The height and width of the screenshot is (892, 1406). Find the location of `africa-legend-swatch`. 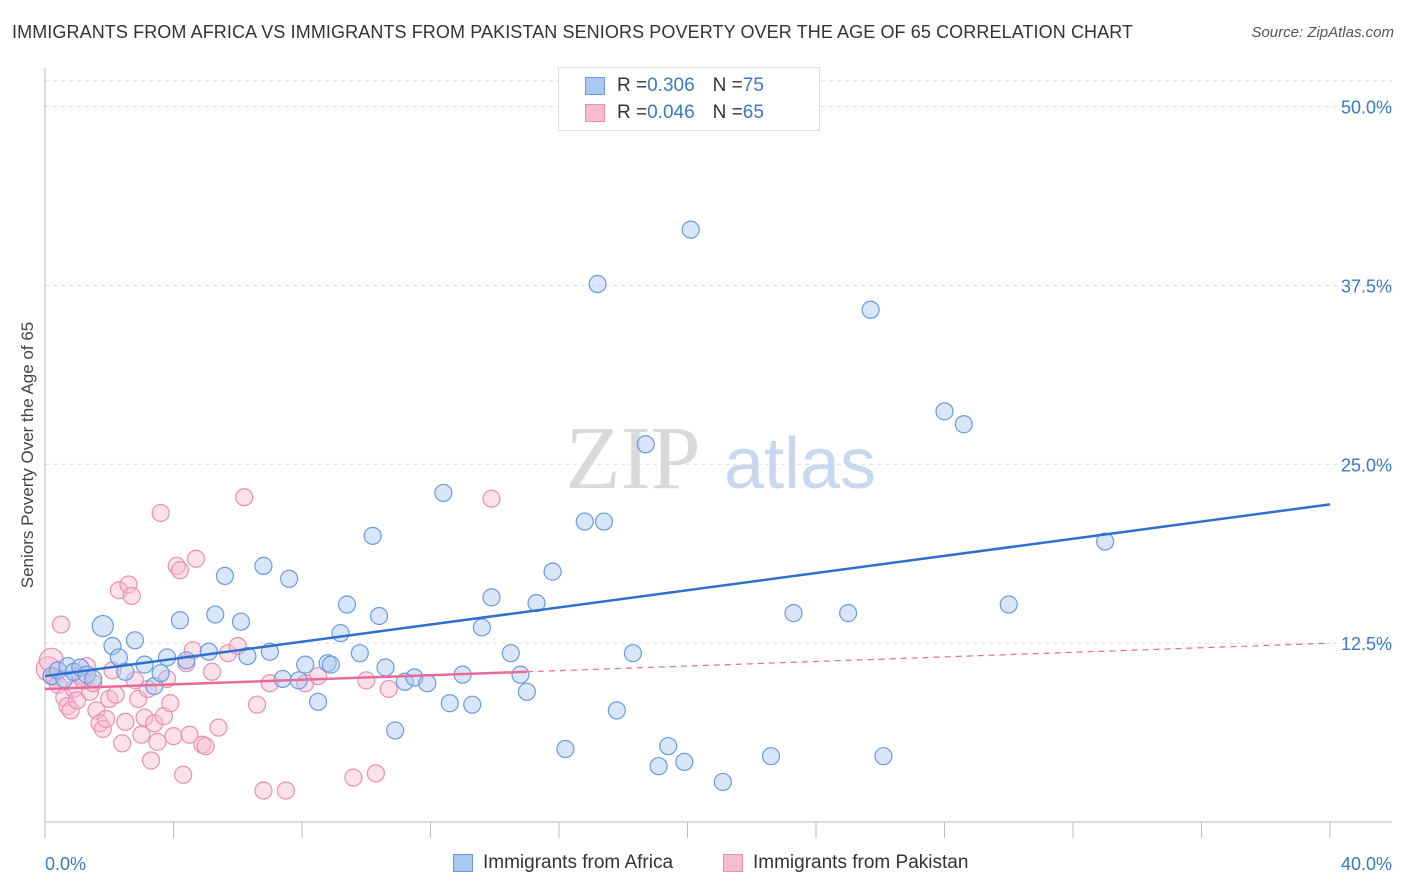

africa-legend-swatch is located at coordinates (463, 863).